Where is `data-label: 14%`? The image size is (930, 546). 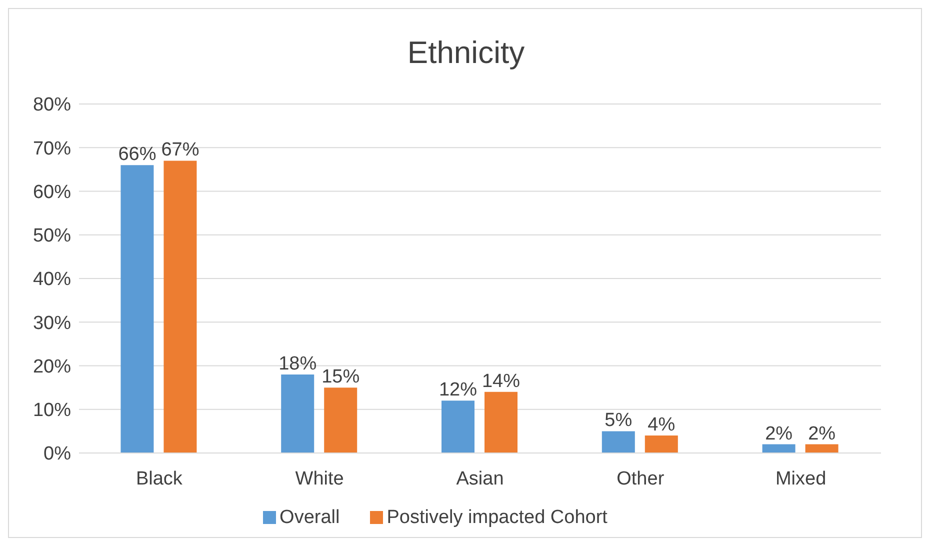
data-label: 14% is located at coordinates (501, 381).